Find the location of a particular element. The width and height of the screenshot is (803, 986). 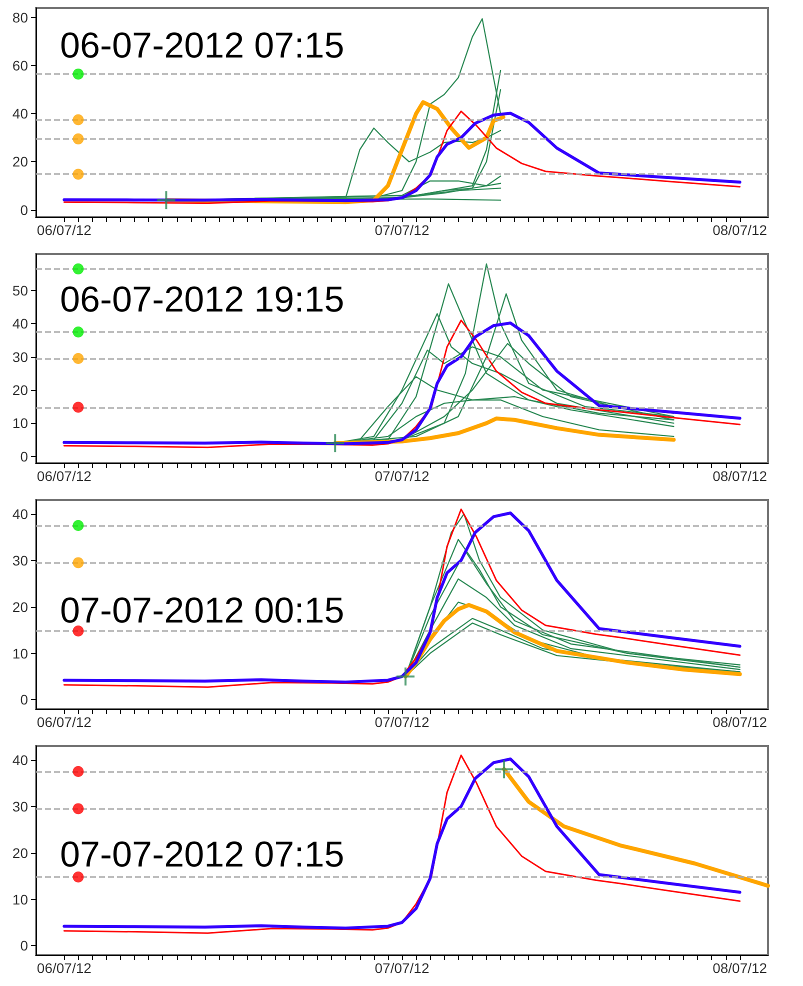

text: 06-07-2012 19:15 is located at coordinates (202, 299).